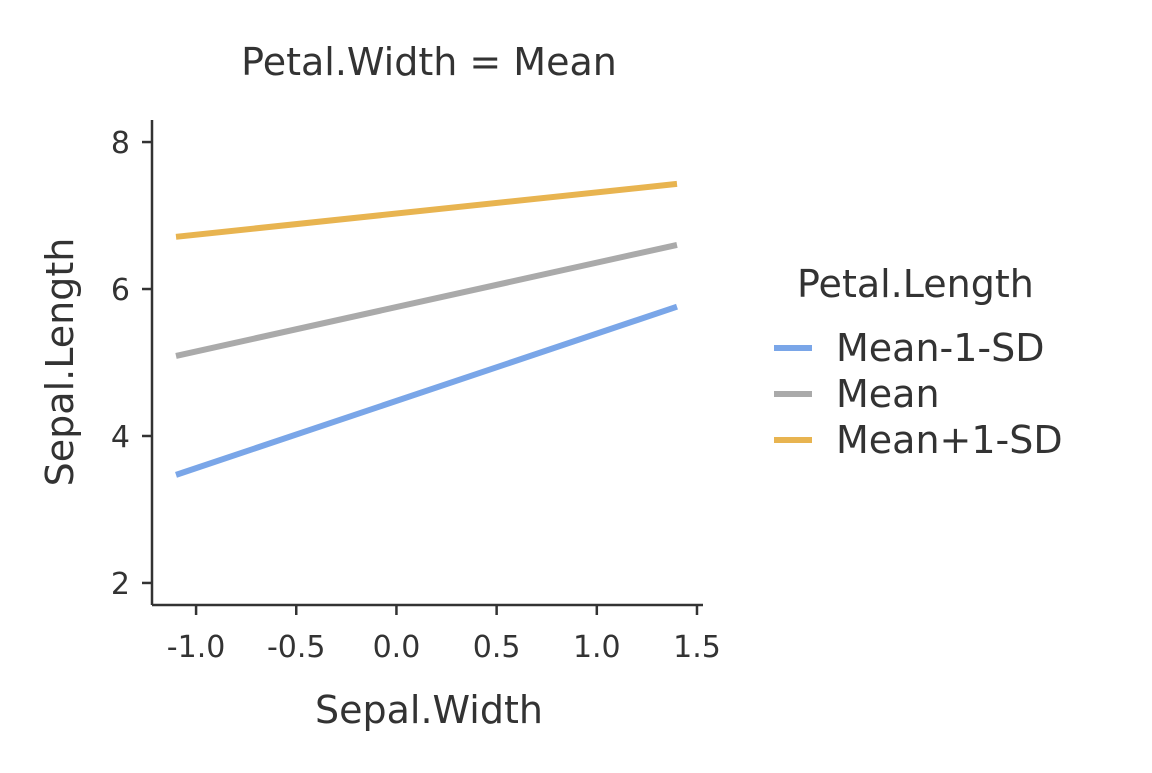 The height and width of the screenshot is (773, 1152). I want to click on legend-label-1: Mean, so click(888, 394).